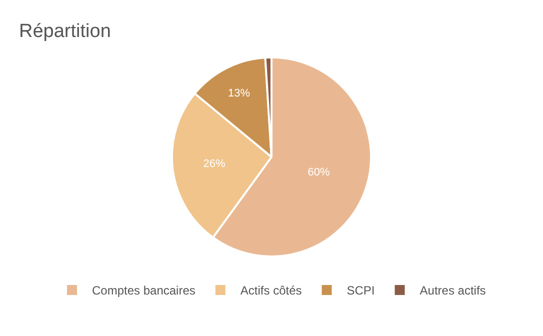 The height and width of the screenshot is (336, 543). What do you see at coordinates (65, 31) in the screenshot?
I see `chart-title: Répartition` at bounding box center [65, 31].